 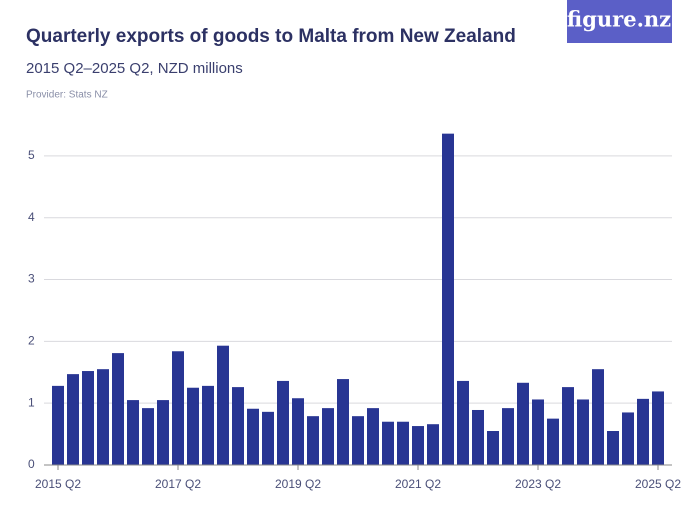 I want to click on y-tick-label: 3, so click(x=31, y=279).